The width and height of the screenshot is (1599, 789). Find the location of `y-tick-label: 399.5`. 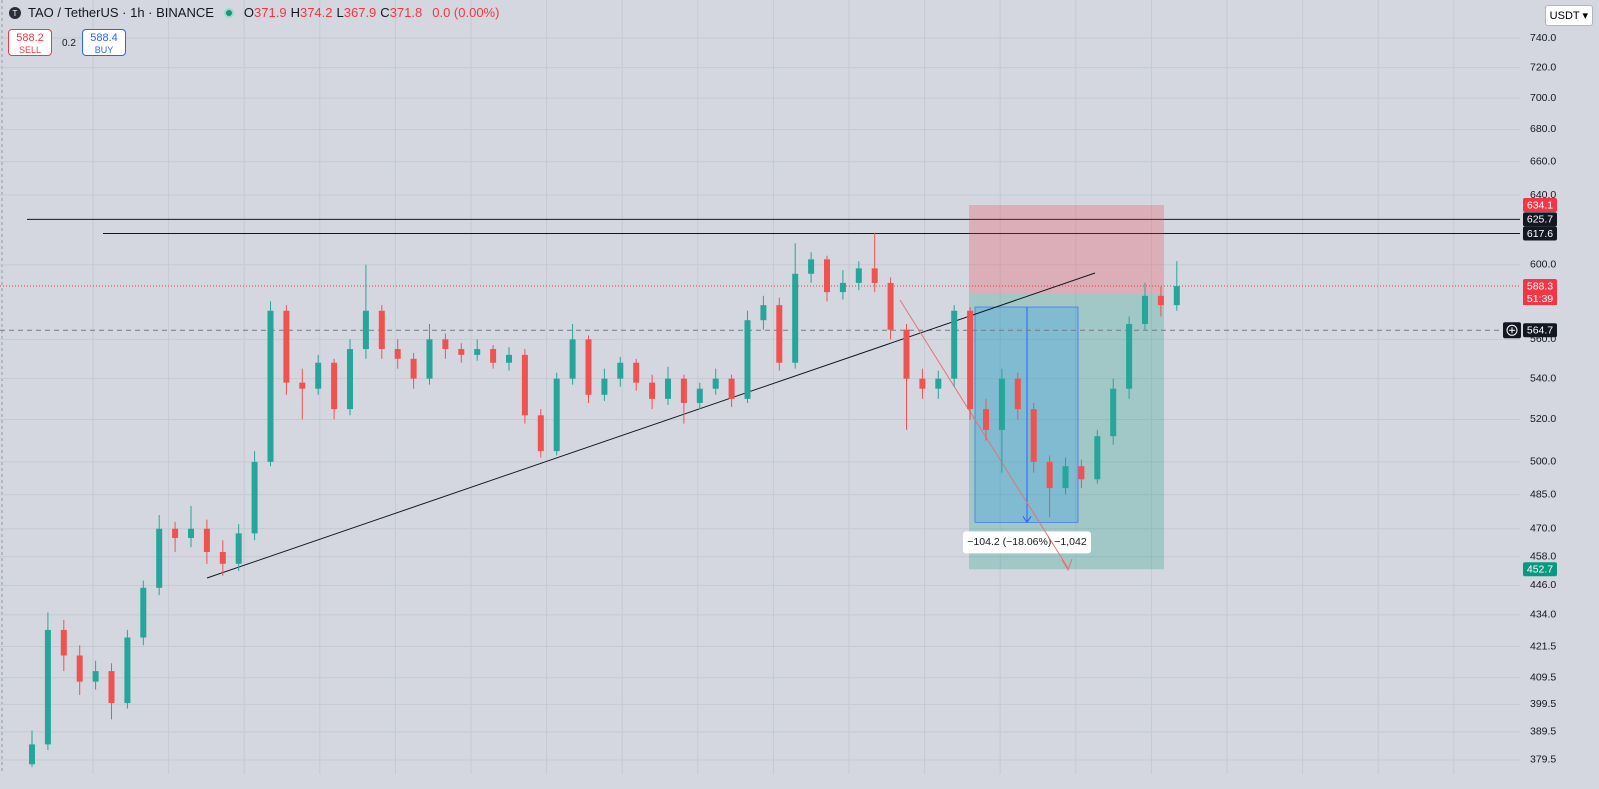

y-tick-label: 399.5 is located at coordinates (1543, 704).